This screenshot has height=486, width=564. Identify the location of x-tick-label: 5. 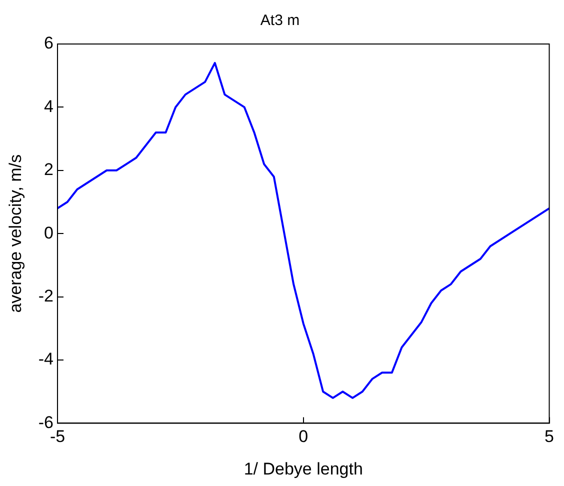
(549, 436).